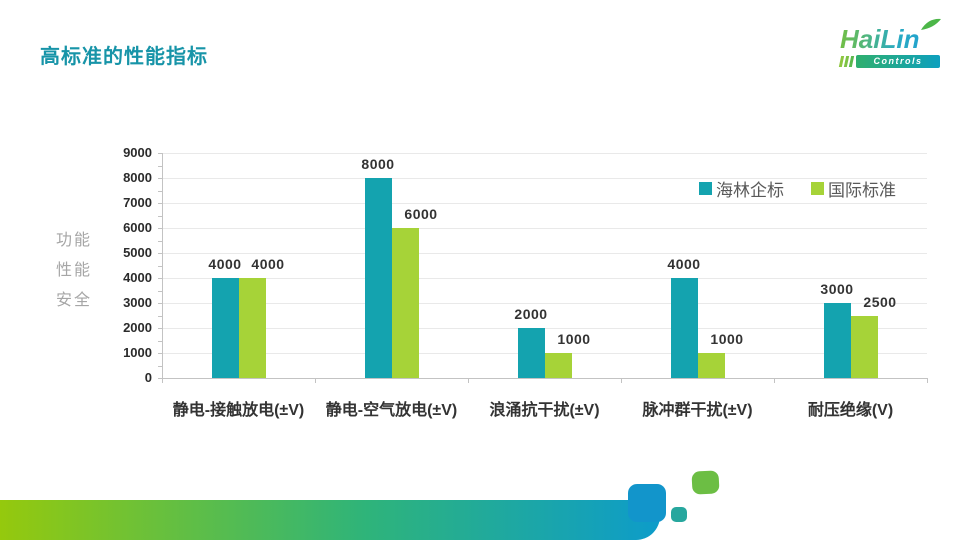 The height and width of the screenshot is (540, 960). What do you see at coordinates (137, 327) in the screenshot?
I see `y-axis-tick-label: 2000` at bounding box center [137, 327].